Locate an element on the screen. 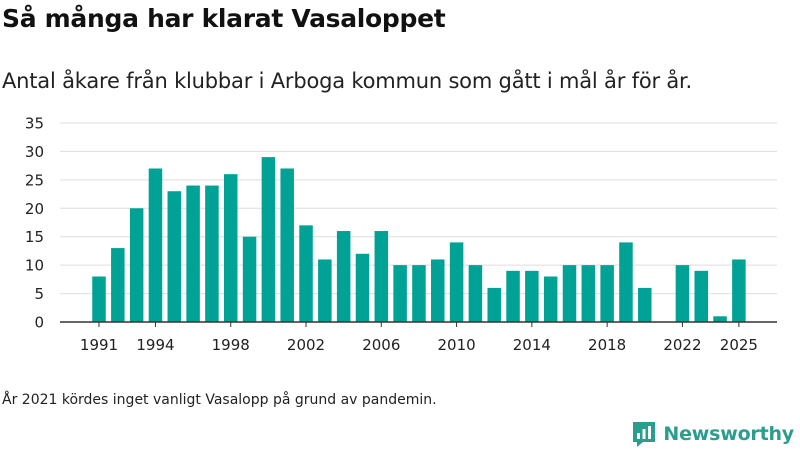 This screenshot has width=800, height=450. x-tick-label: 2022 is located at coordinates (682, 345).